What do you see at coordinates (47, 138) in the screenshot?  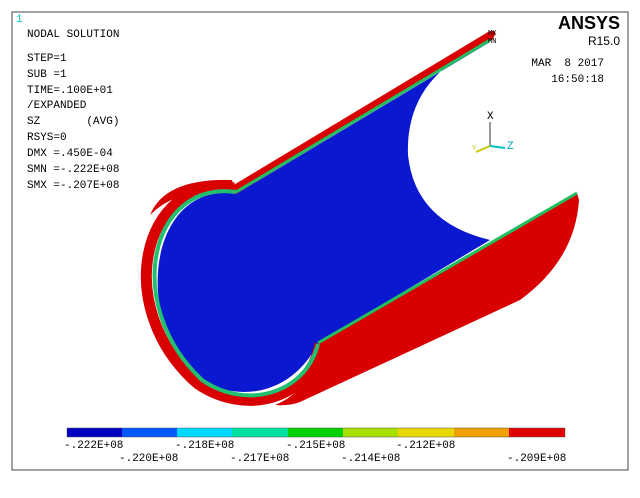 I see `info-line: RSYS=0` at bounding box center [47, 138].